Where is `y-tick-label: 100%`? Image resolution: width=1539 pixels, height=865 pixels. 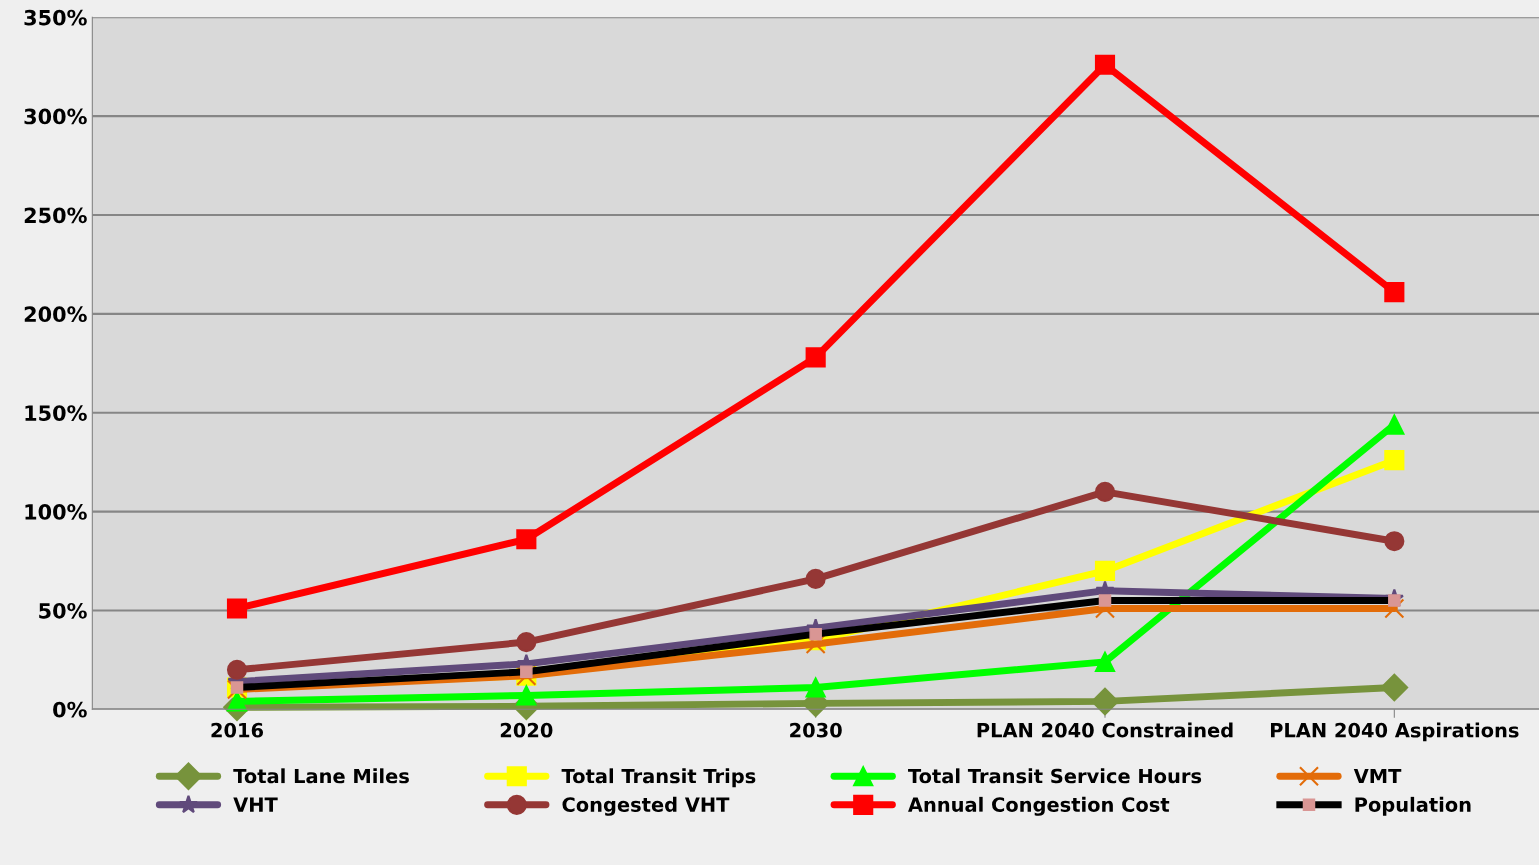 y-tick-label: 100% is located at coordinates (56, 512).